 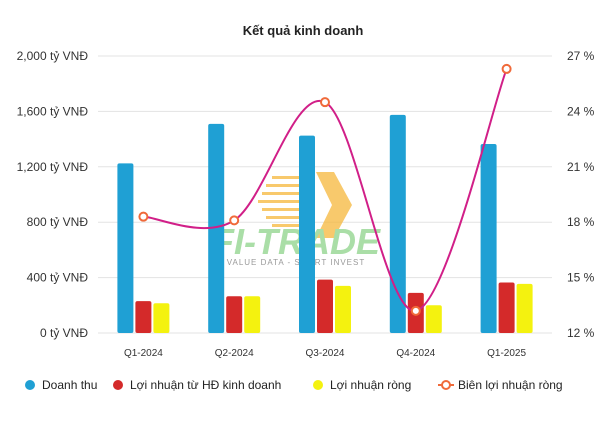 What do you see at coordinates (205, 385) in the screenshot?
I see `legend-label: Lợi nhuận từ HĐ kinh doanh` at bounding box center [205, 385].